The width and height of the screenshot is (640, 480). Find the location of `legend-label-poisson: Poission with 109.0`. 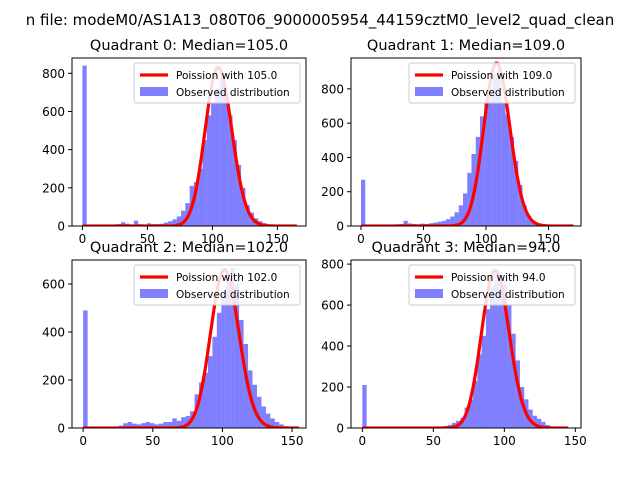

legend-label-poisson: Poission with 109.0 is located at coordinates (501, 76).